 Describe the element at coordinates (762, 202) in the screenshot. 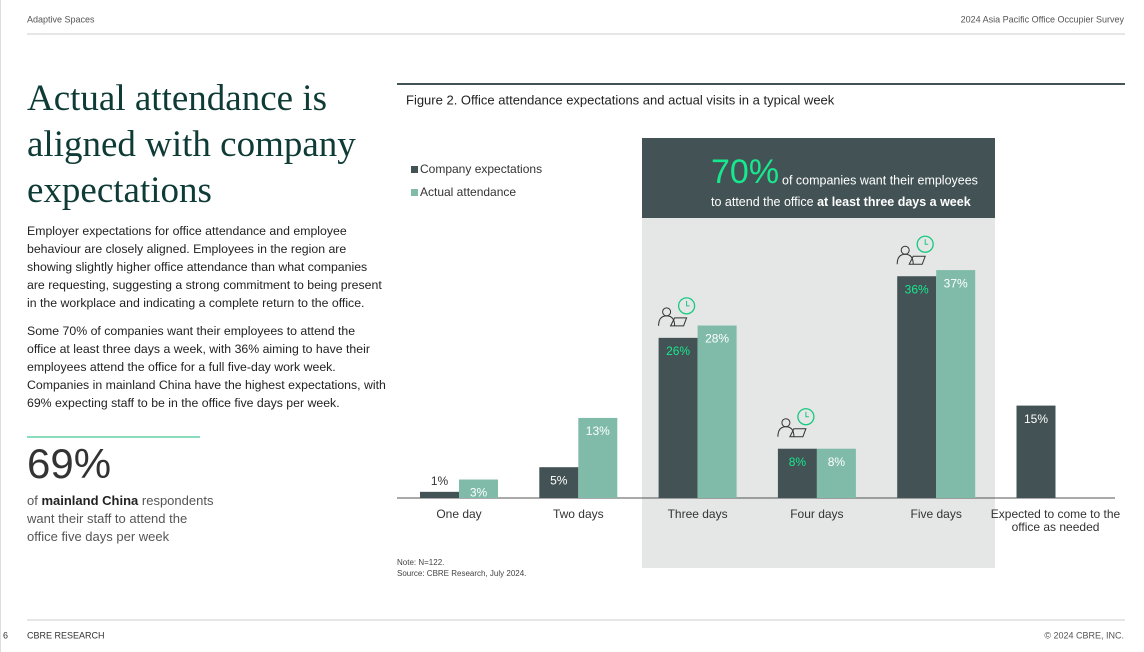

I see `callout-text: to attend the office` at that location.